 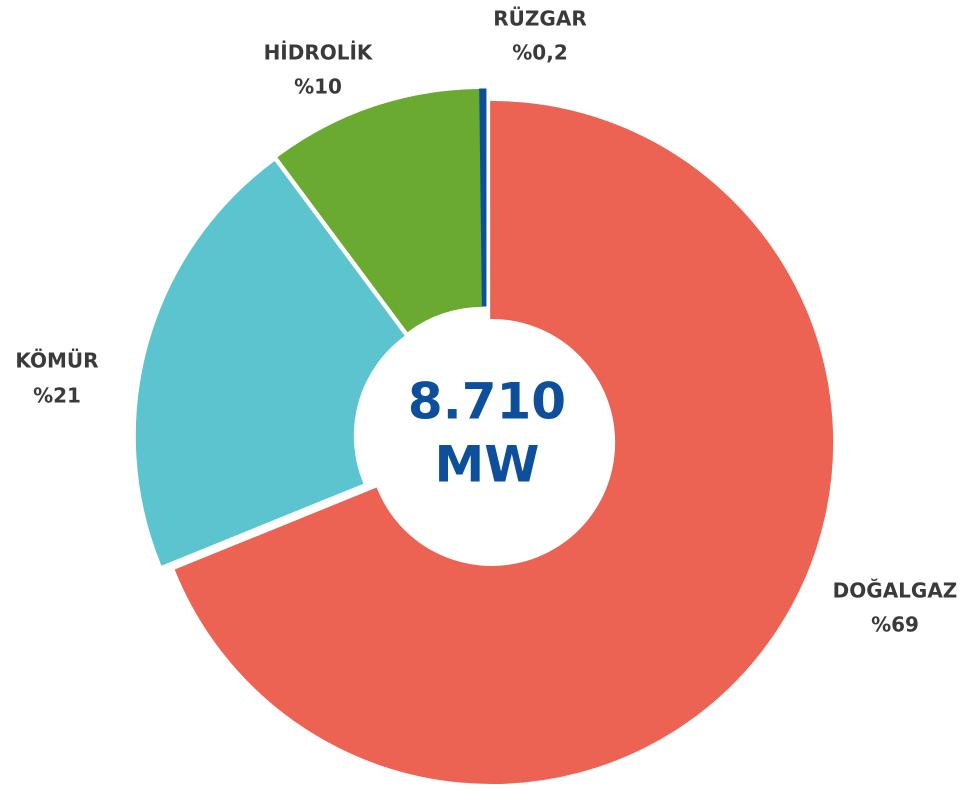 What do you see at coordinates (319, 53) in the screenshot?
I see `slice-label-name: HİDROLİK` at bounding box center [319, 53].